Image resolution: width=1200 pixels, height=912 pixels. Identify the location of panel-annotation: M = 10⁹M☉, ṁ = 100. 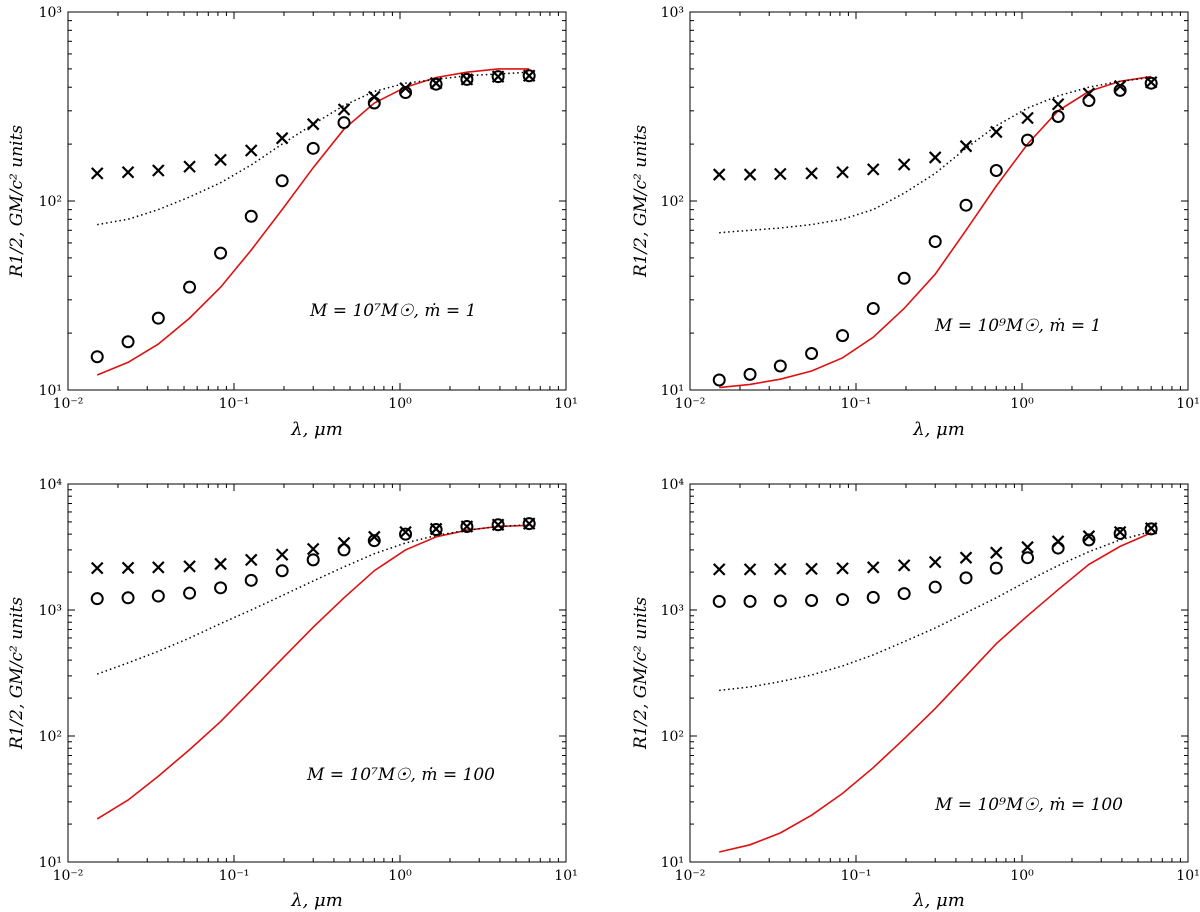
(1028, 805).